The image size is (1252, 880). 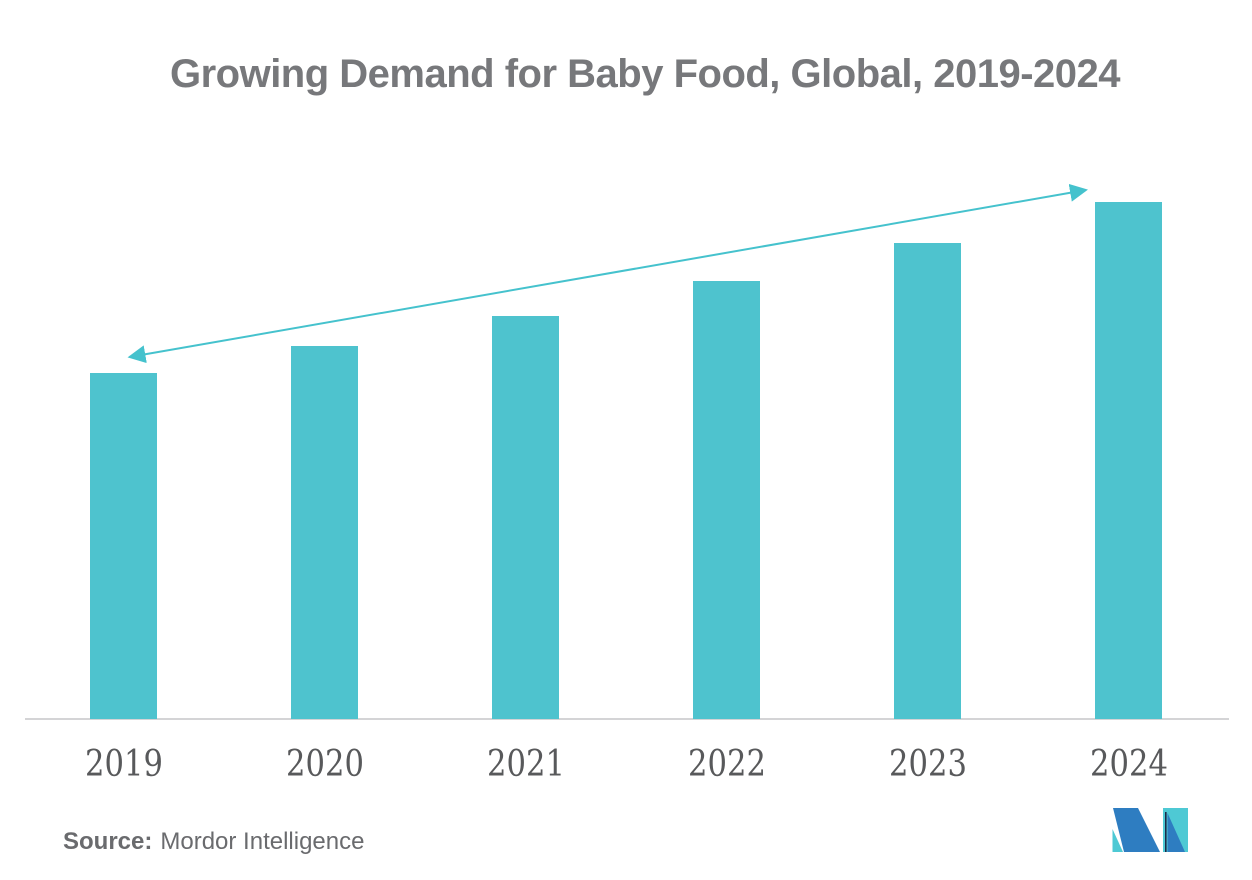 I want to click on x-tick-label-2024: 2024, so click(x=1128, y=764).